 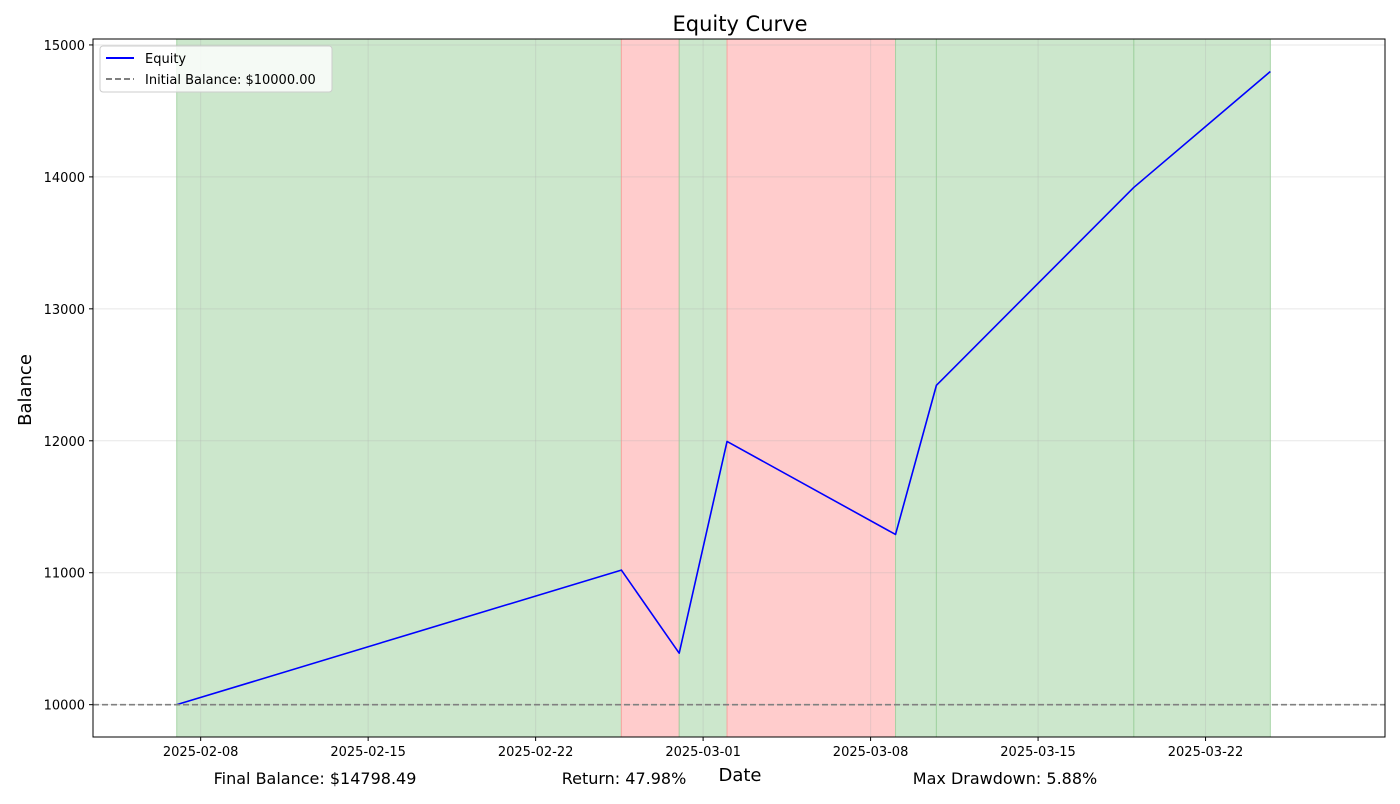 I want to click on legend: Equity Initial Balance: $10000.00, so click(x=216, y=69).